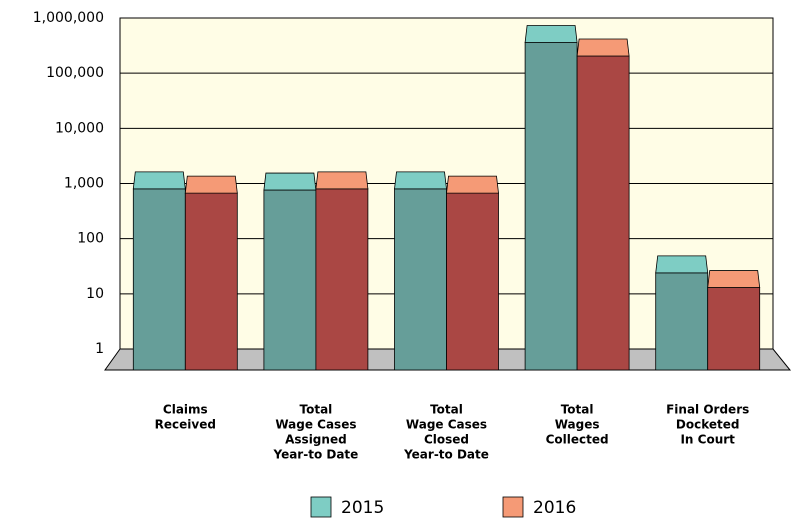 This screenshot has height=520, width=796. I want to click on x-tick-label: In Court, so click(707, 440).